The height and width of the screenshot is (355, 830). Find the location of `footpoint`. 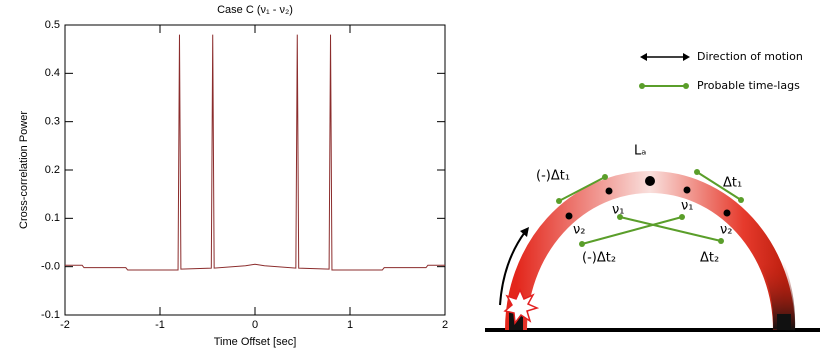

footpoint is located at coordinates (784, 322).